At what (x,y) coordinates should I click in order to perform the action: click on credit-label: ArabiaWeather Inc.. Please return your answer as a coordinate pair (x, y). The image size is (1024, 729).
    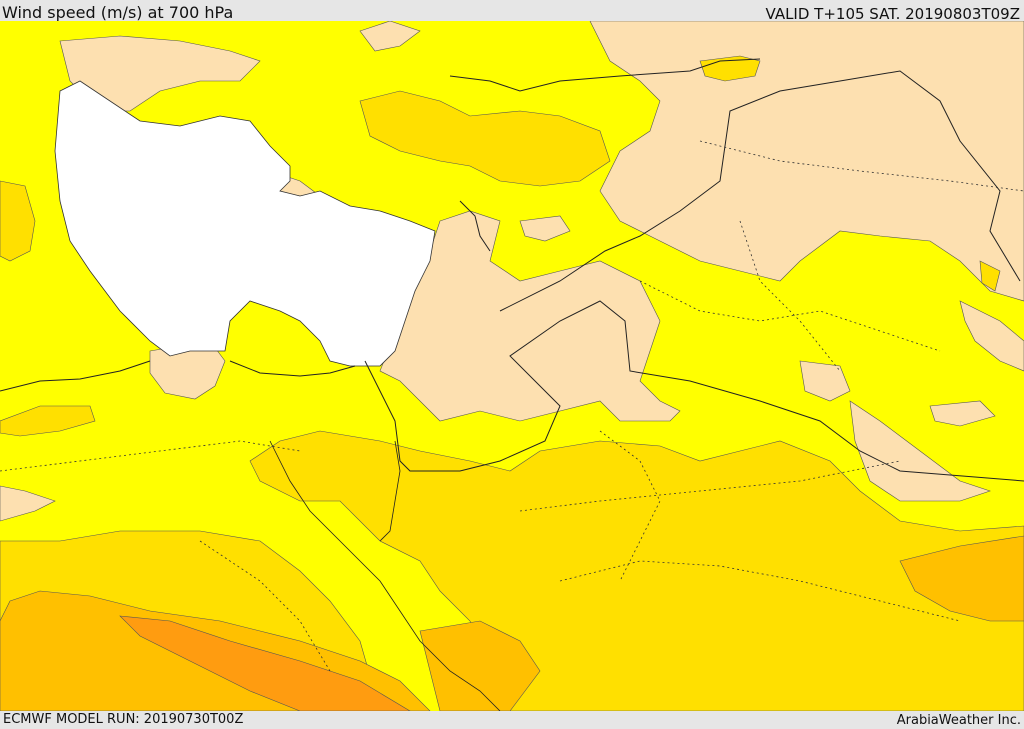
    Looking at the image, I should click on (958, 720).